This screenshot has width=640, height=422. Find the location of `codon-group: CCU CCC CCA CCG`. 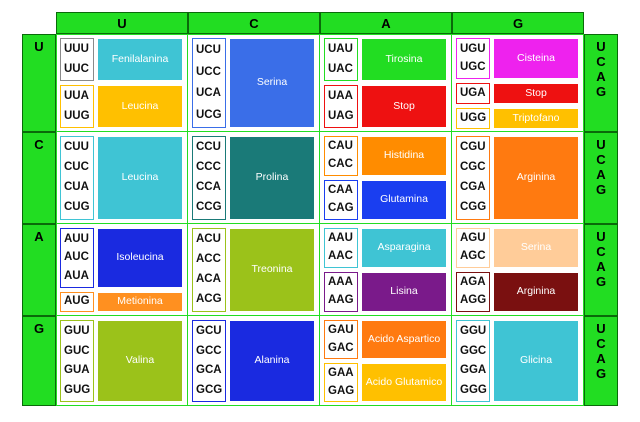

codon-group: CCU CCC CCA CCG is located at coordinates (209, 178).